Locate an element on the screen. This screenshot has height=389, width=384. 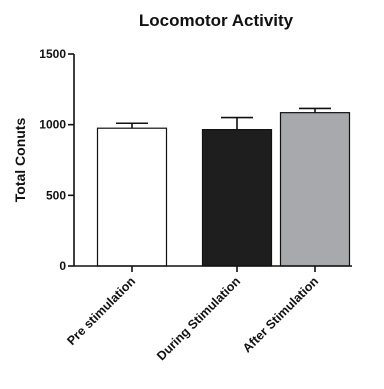
x-tick-label: During Stimulation is located at coordinates (198, 318).